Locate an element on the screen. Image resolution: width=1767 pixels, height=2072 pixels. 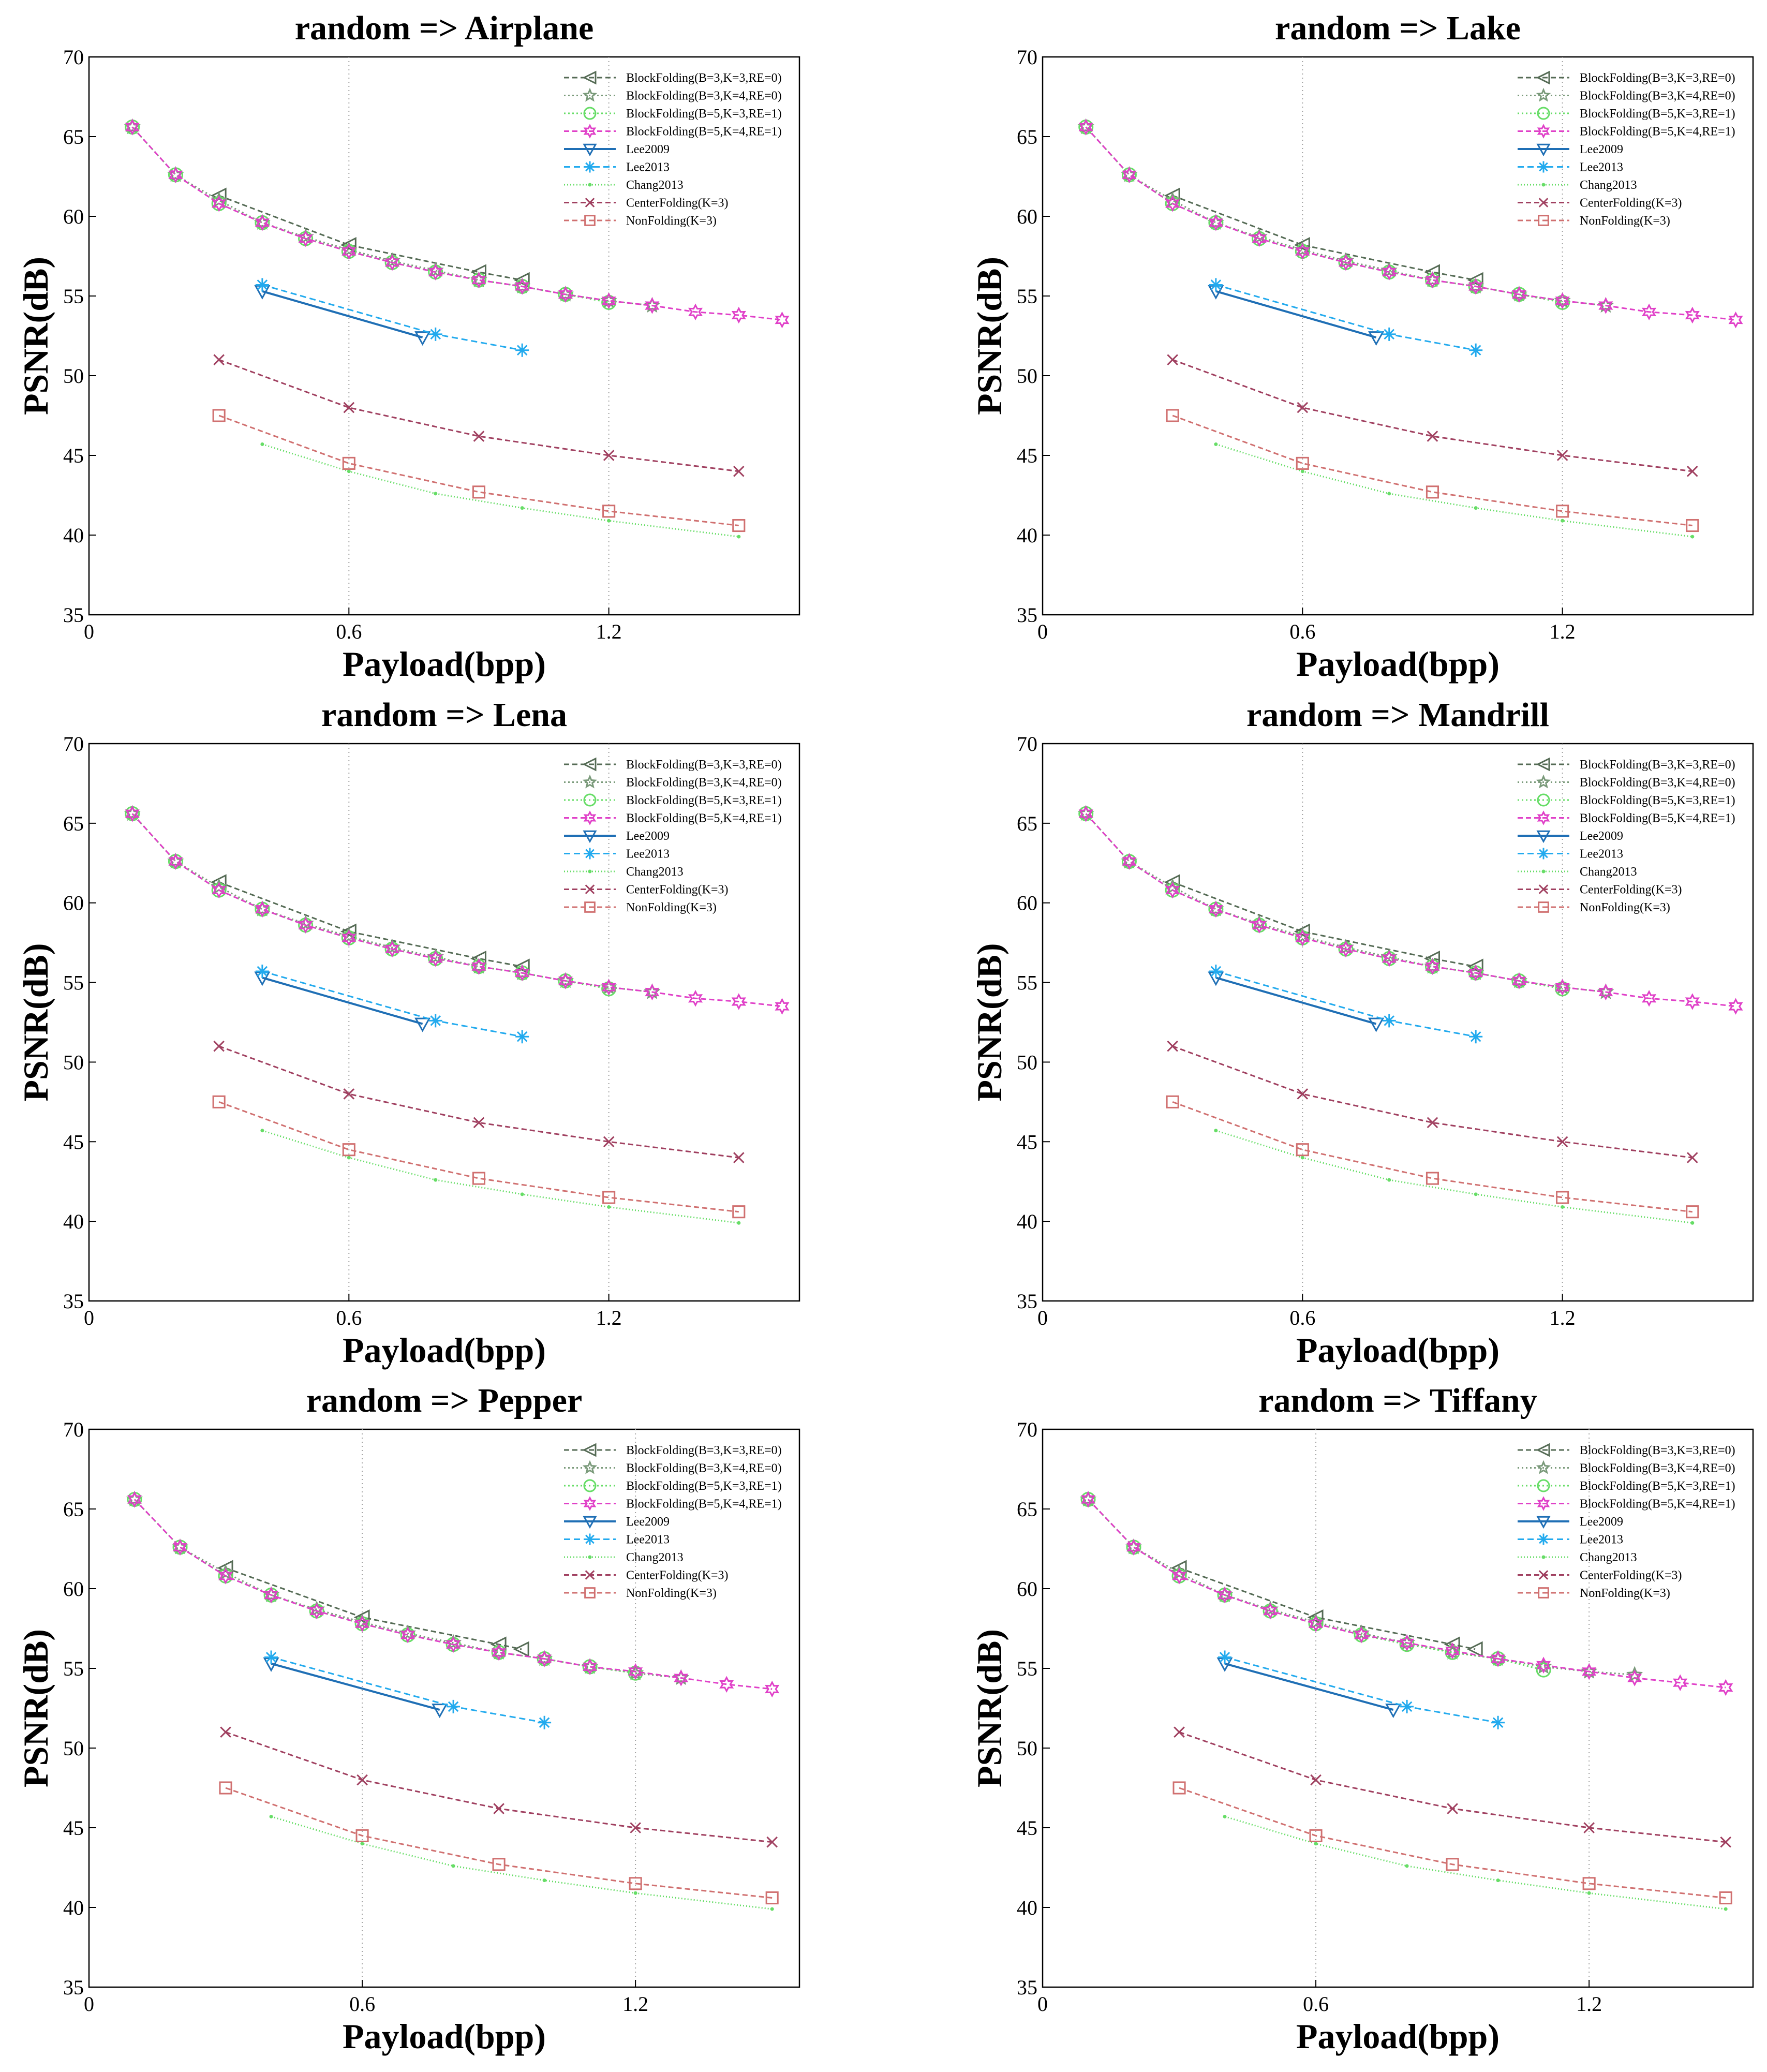
legend-label: Lee2009 is located at coordinates (648, 1522).